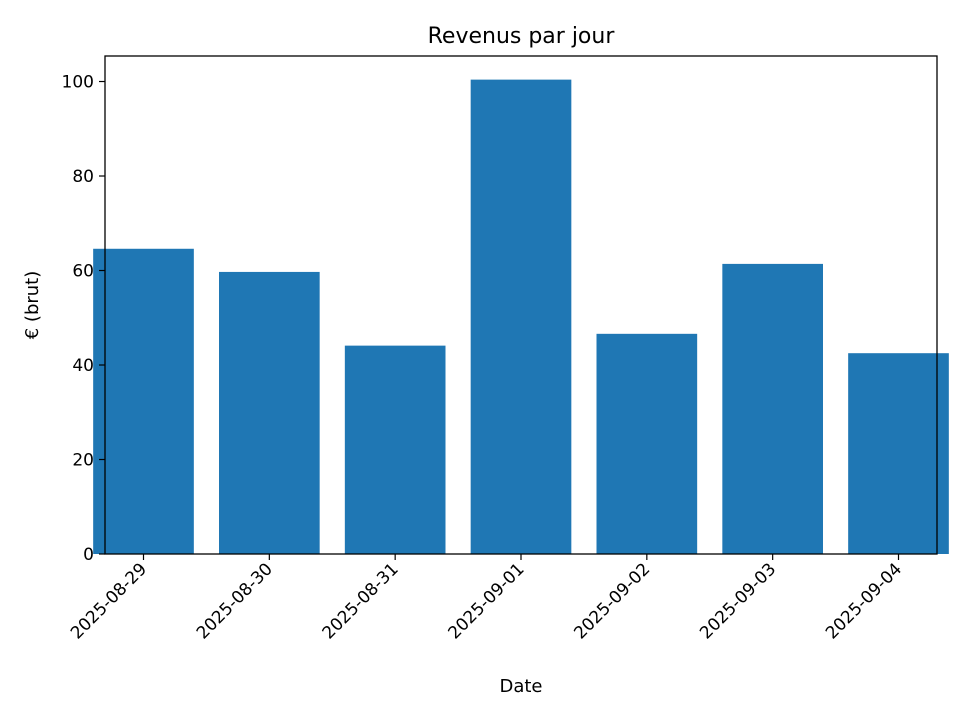  I want to click on x-tick-label: 2025-09-04, so click(864, 601).